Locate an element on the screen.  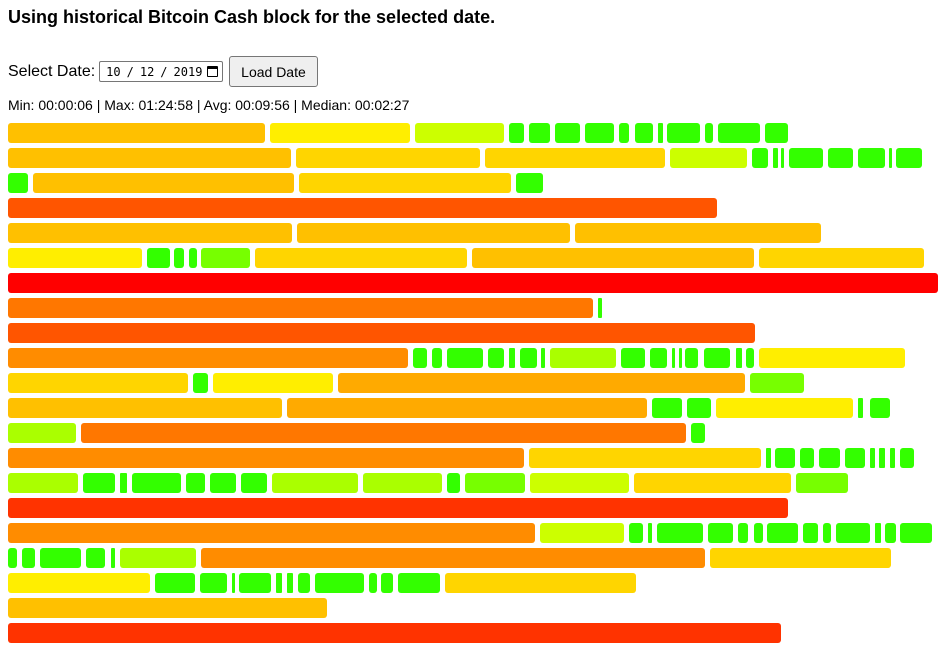
date-input: 10 / 12 / 2019 is located at coordinates (161, 71).